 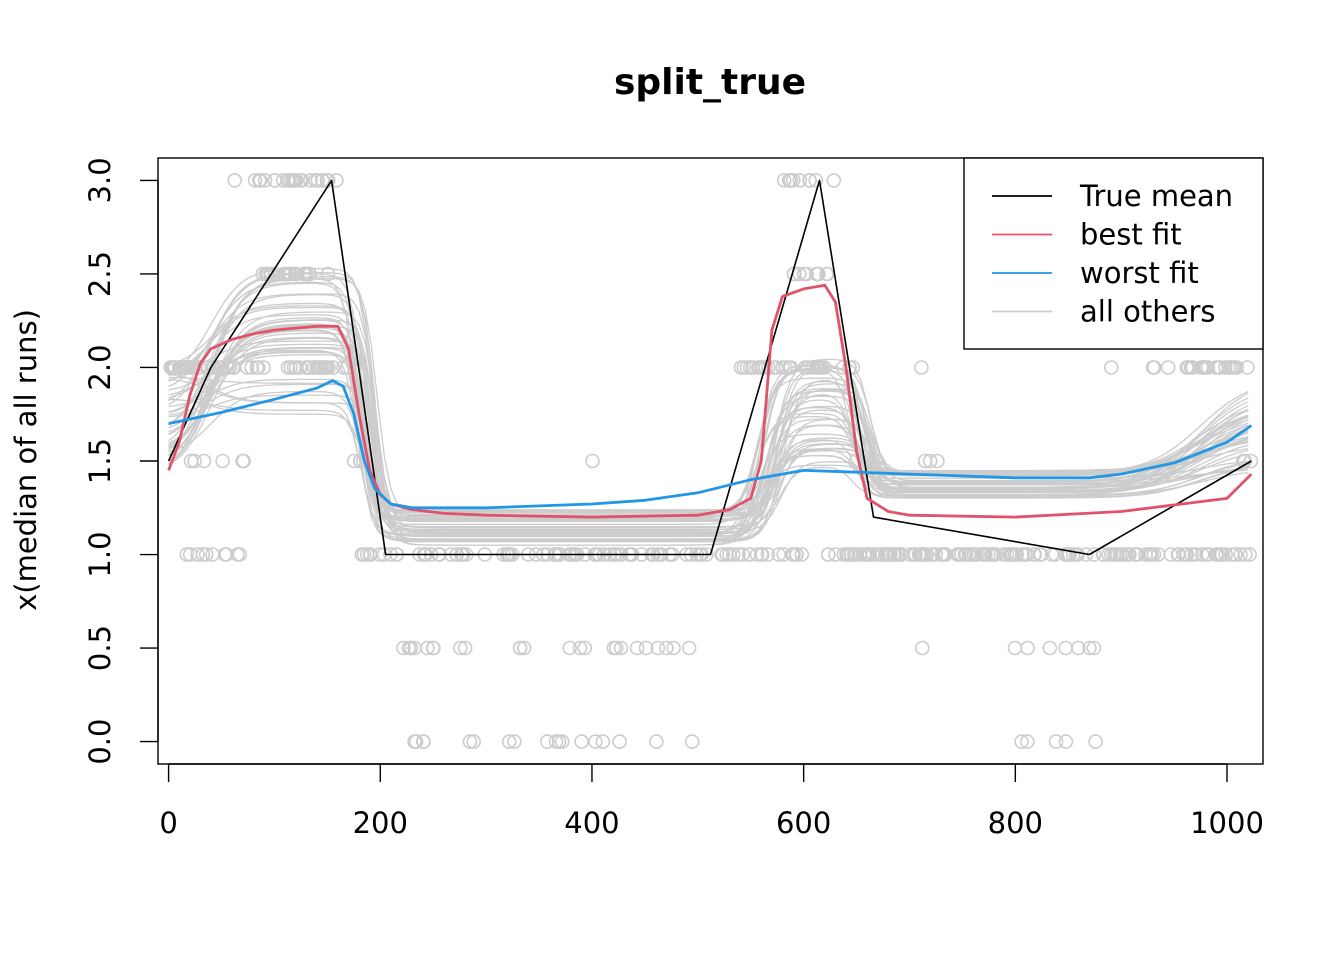 What do you see at coordinates (380, 823) in the screenshot?
I see `x-tick-label: 200` at bounding box center [380, 823].